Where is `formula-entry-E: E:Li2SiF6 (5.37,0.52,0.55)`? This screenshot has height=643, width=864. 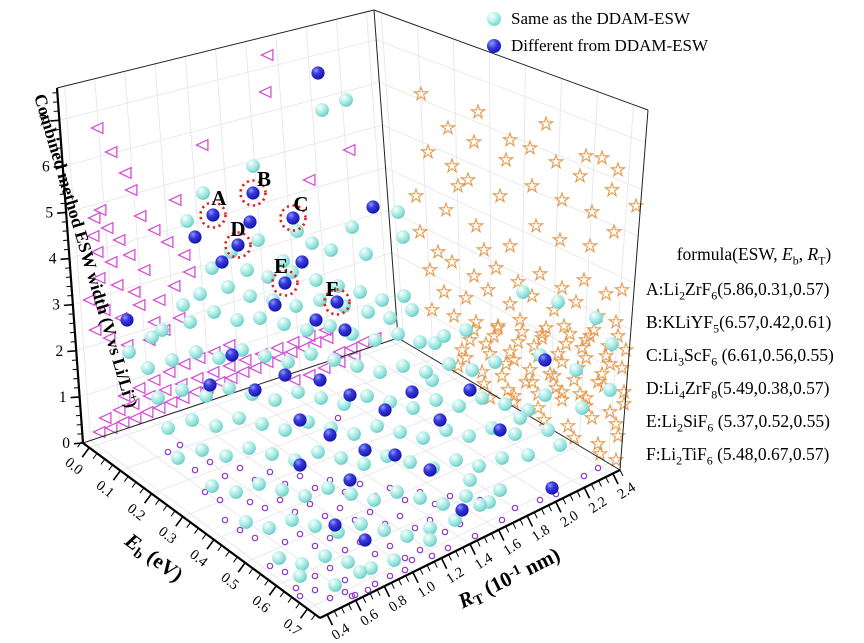 formula-entry-E: E:Li2SiF6 (5.37,0.52,0.55) is located at coordinates (738, 422).